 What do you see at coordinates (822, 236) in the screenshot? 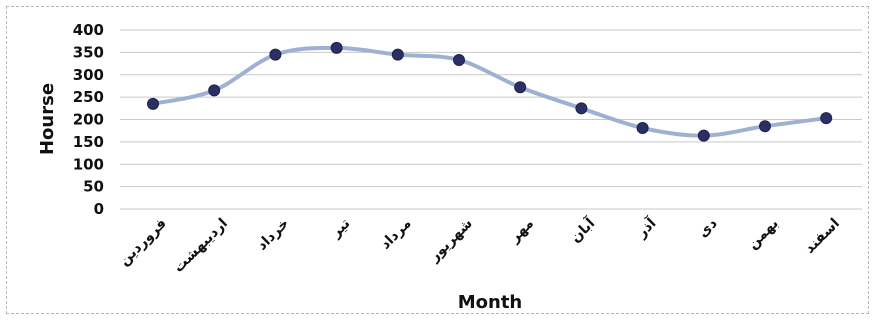
I see `x-category-label: اسفند` at bounding box center [822, 236].